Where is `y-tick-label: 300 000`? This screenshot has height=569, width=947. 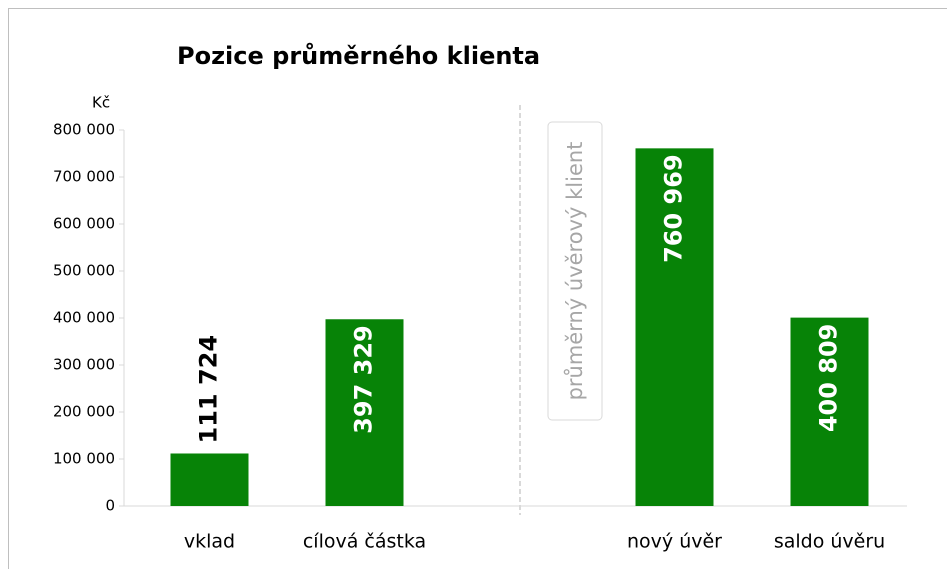 y-tick-label: 300 000 is located at coordinates (84, 365).